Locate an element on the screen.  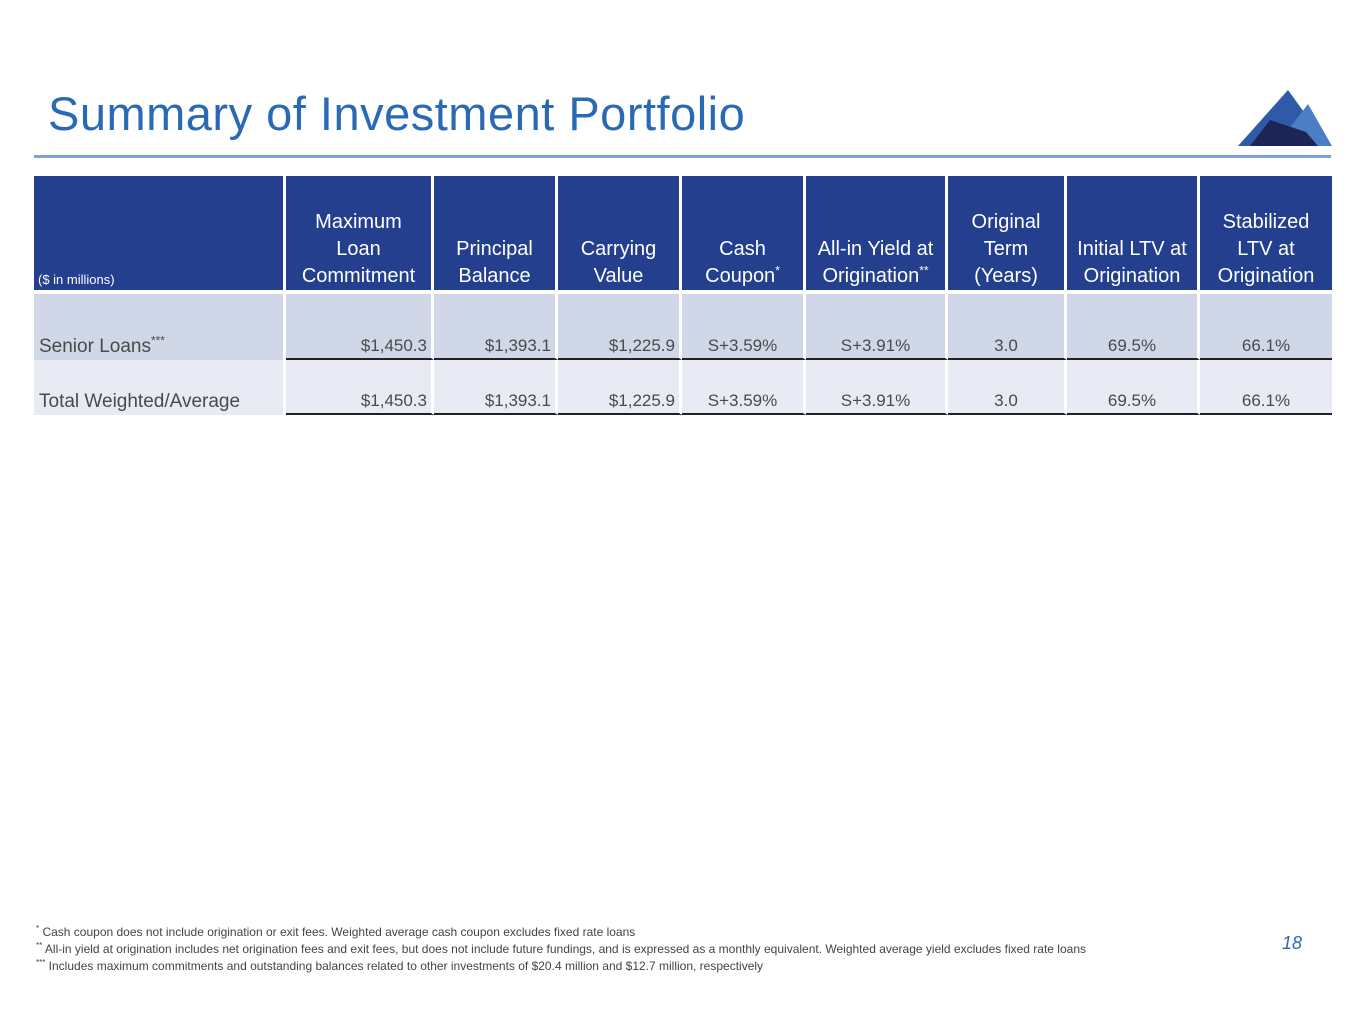
page-title: Summary of Investment Portfolio is located at coordinates (397, 113).